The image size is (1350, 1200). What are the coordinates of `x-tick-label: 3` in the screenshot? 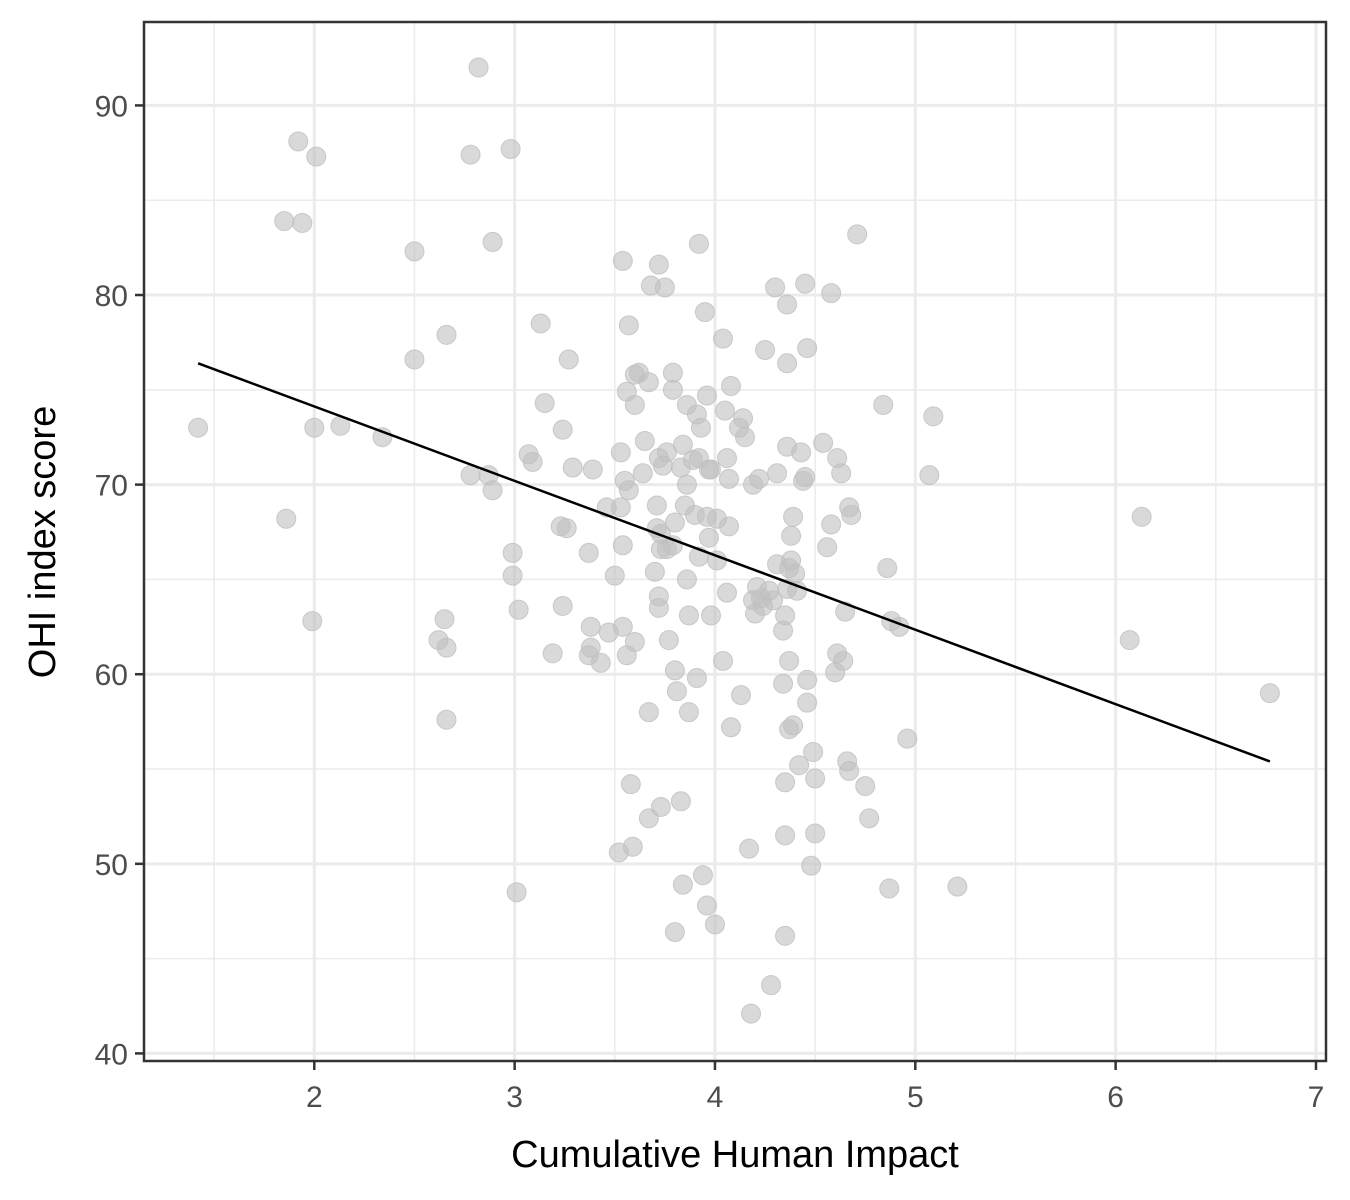 It's located at (514, 1097).